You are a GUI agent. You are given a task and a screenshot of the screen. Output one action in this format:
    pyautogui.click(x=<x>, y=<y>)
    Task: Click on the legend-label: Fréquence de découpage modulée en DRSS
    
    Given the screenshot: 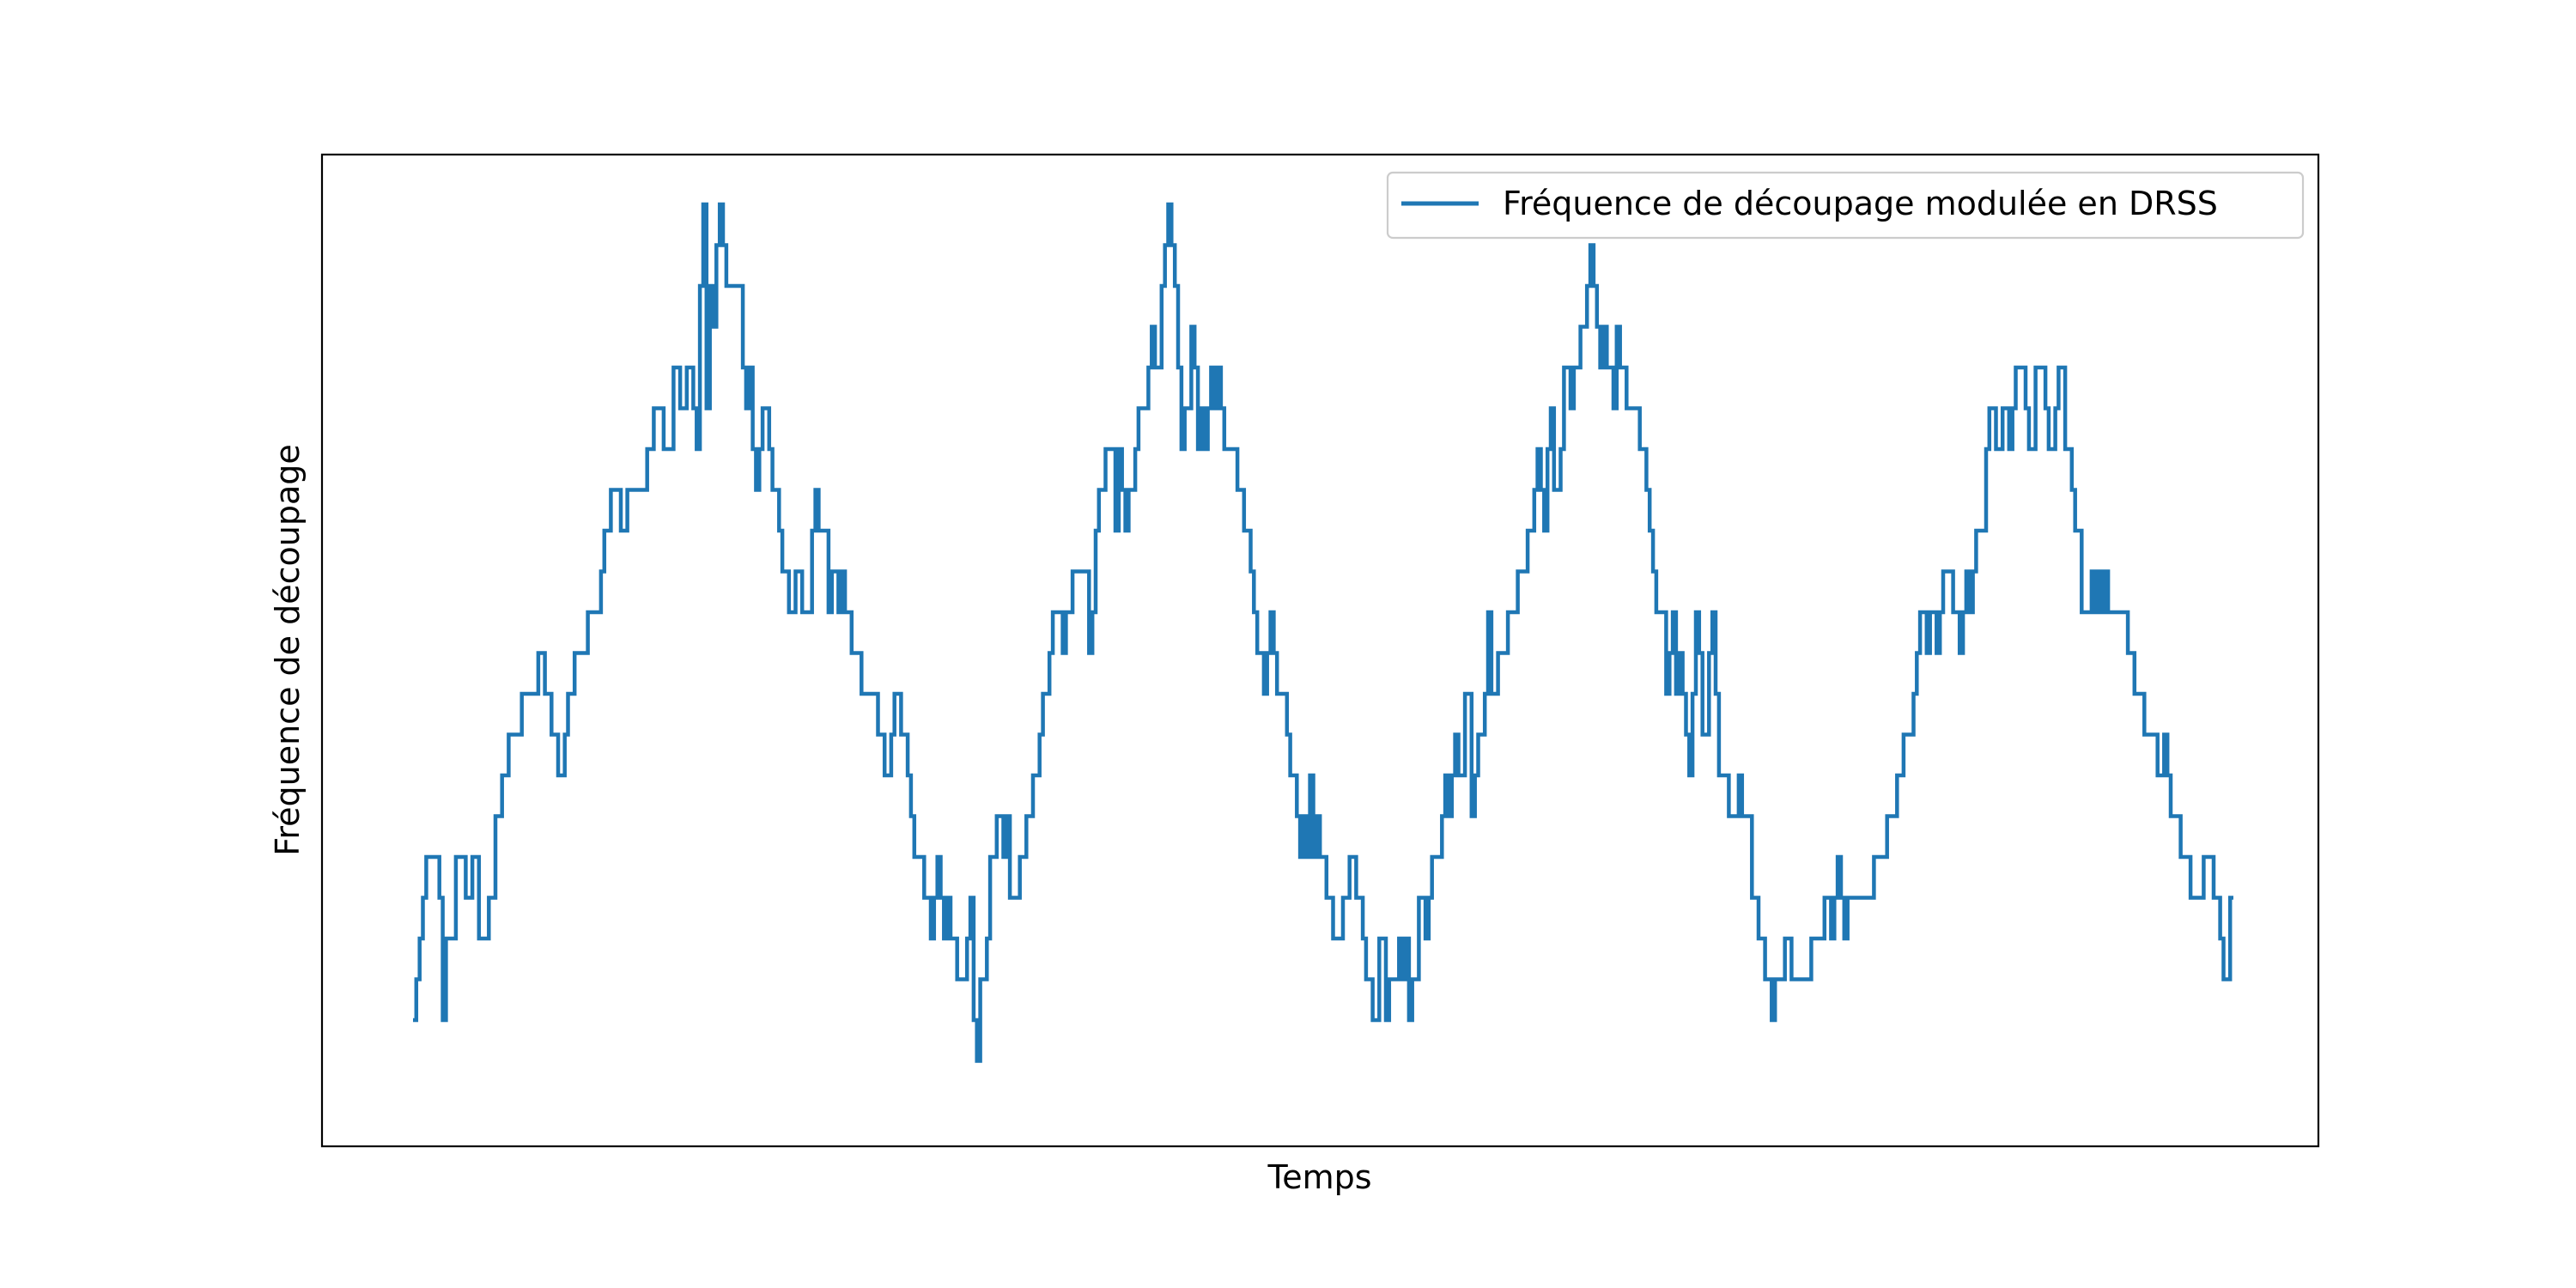 What is the action you would take?
    pyautogui.click(x=1860, y=203)
    